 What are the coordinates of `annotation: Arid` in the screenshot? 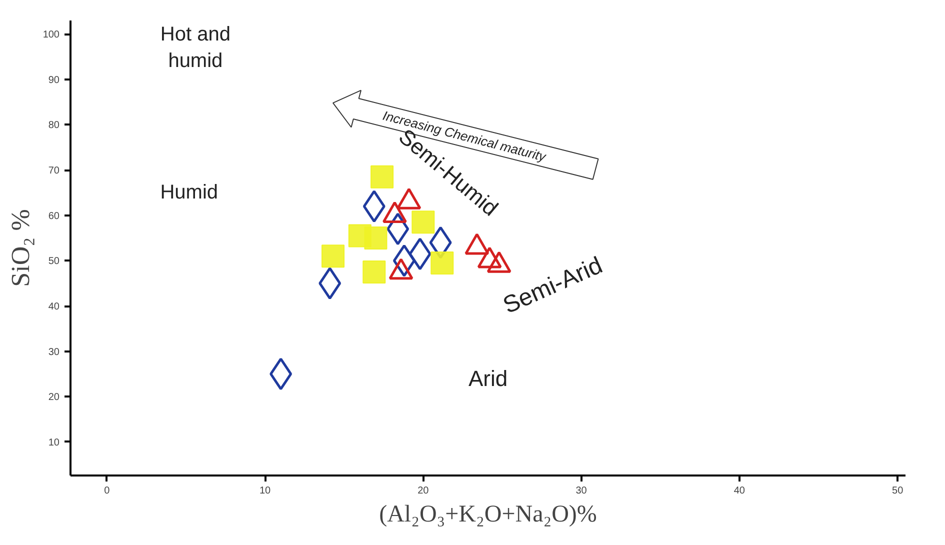 It's located at (488, 379).